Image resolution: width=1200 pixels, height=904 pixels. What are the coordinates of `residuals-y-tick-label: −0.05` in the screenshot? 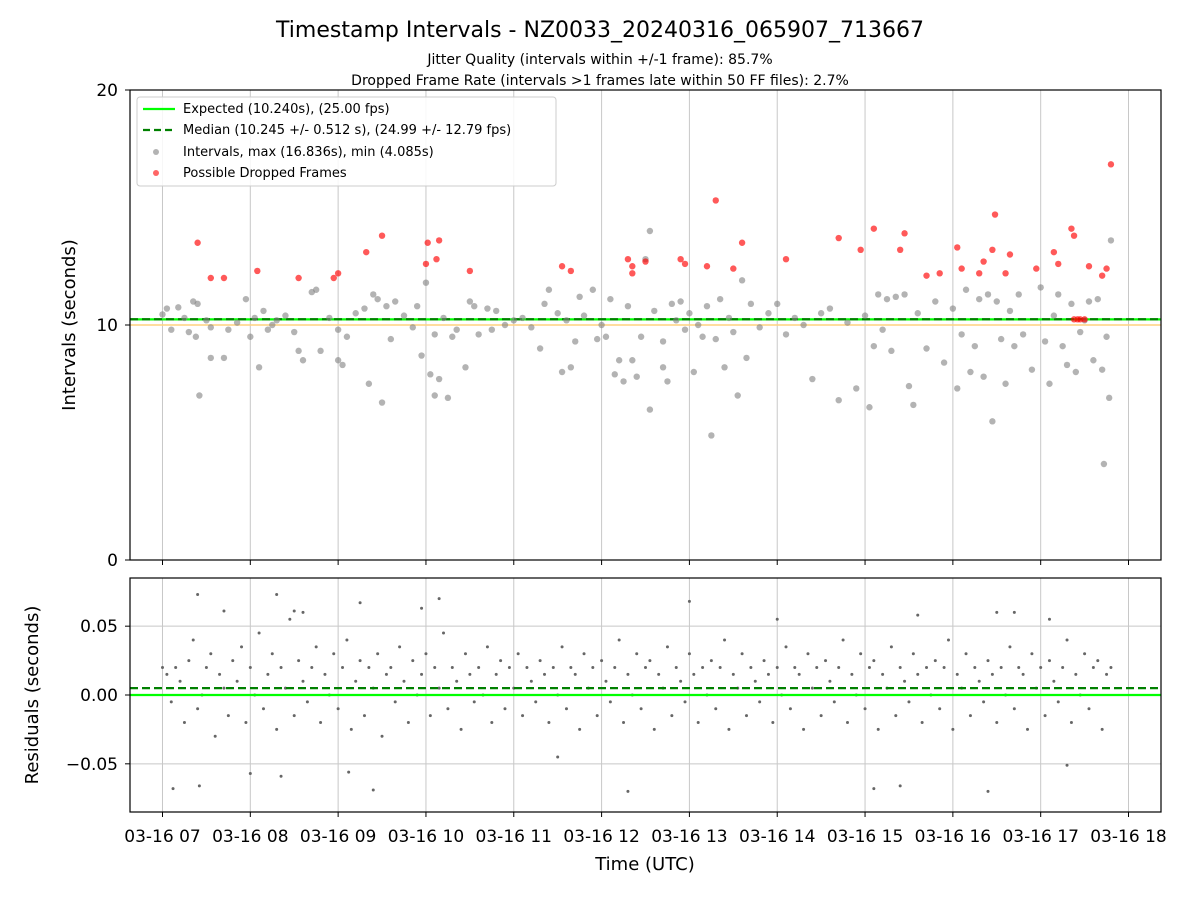 It's located at (92, 765).